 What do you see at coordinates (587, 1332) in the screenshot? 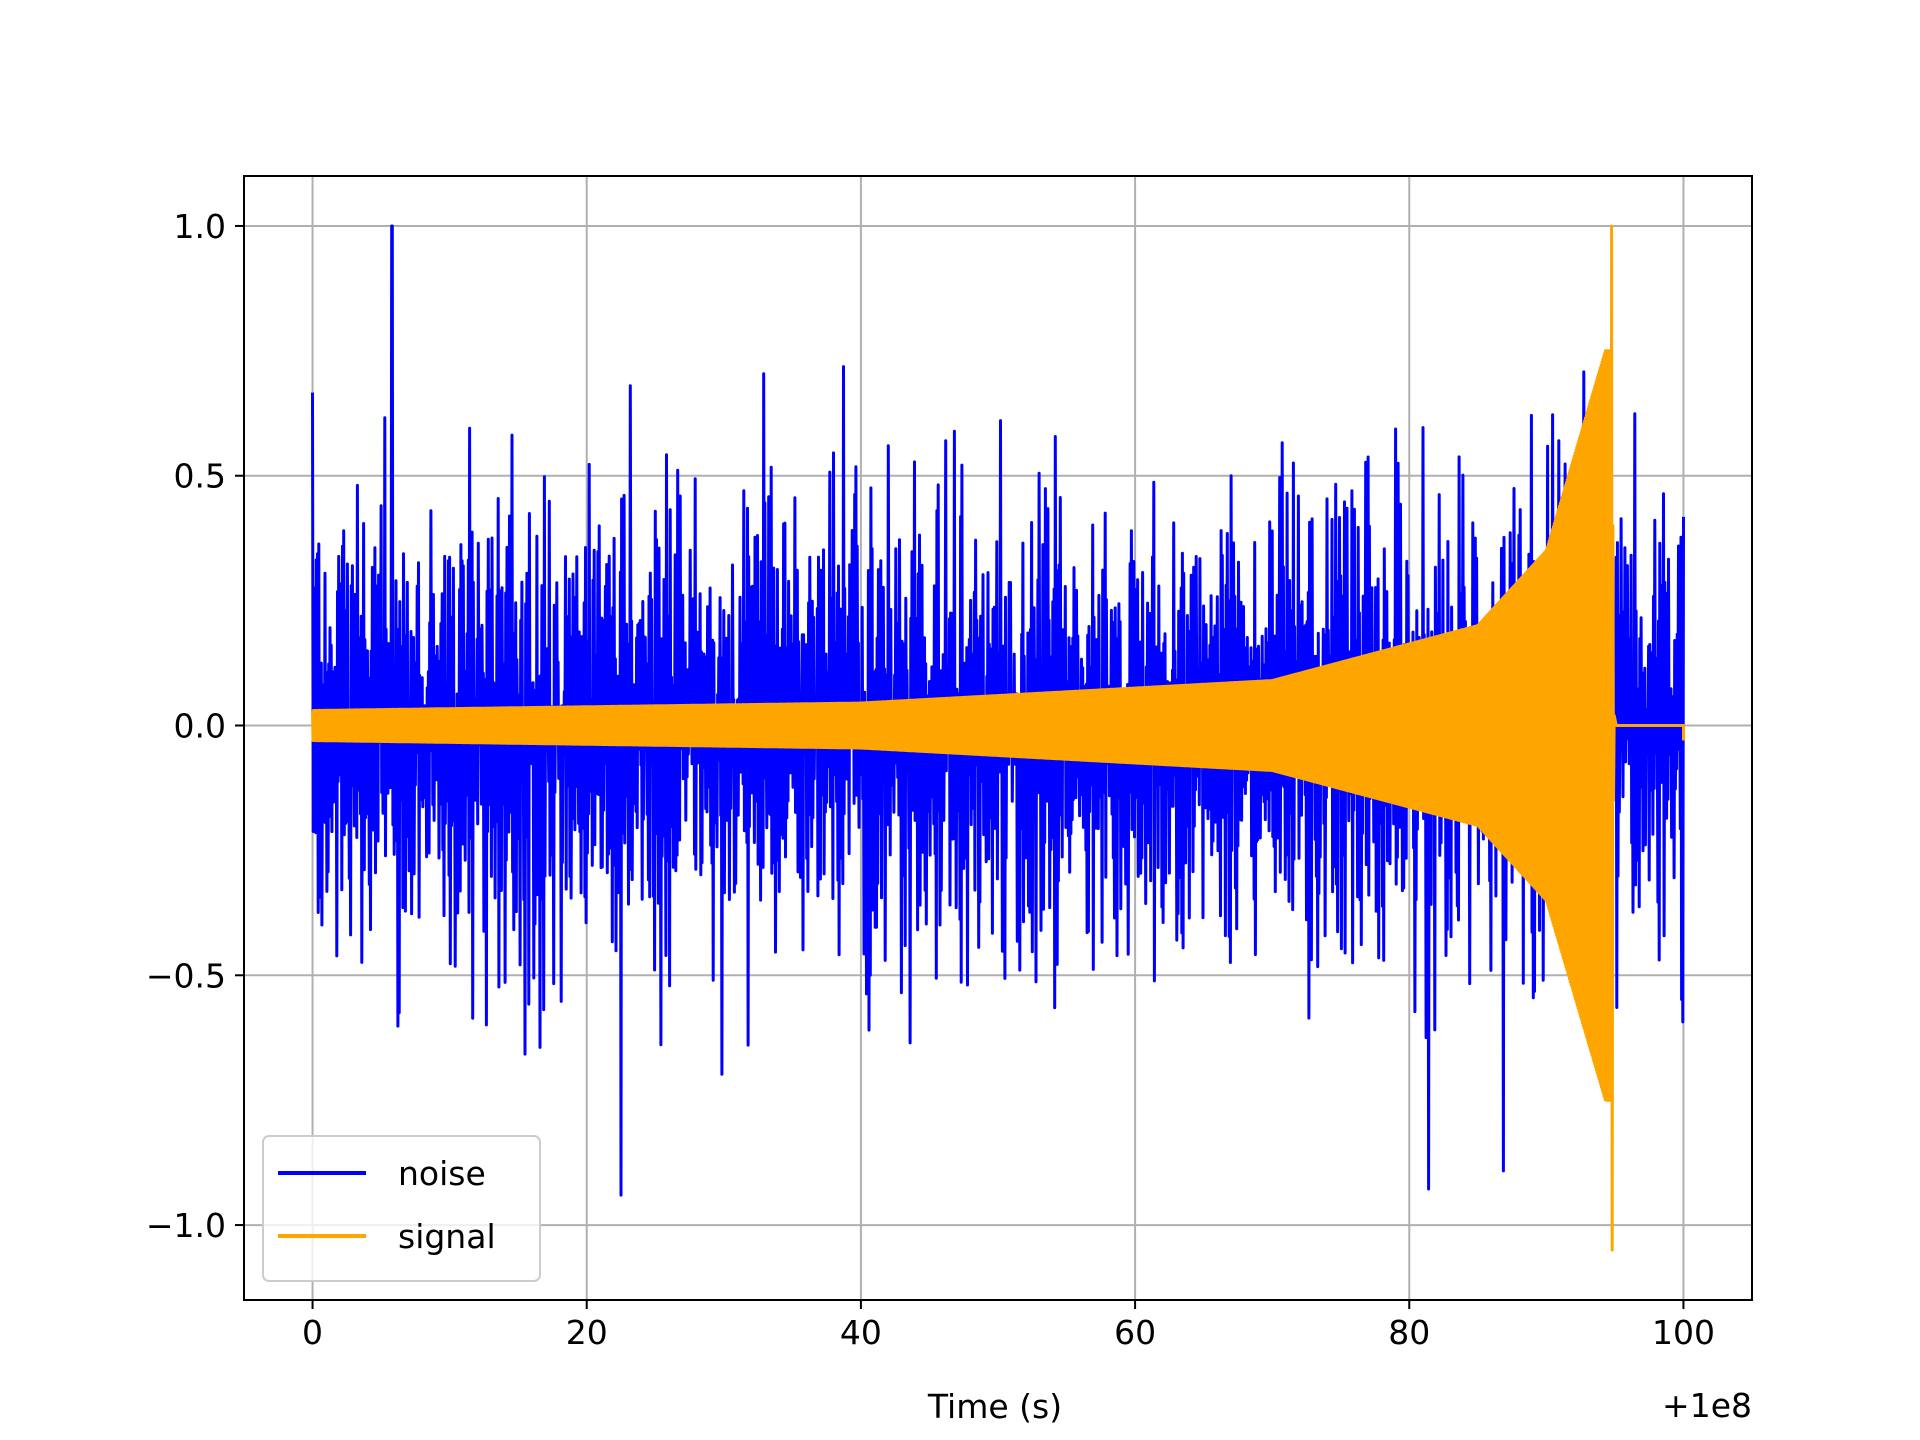
I see `x-tick-label: 20` at bounding box center [587, 1332].